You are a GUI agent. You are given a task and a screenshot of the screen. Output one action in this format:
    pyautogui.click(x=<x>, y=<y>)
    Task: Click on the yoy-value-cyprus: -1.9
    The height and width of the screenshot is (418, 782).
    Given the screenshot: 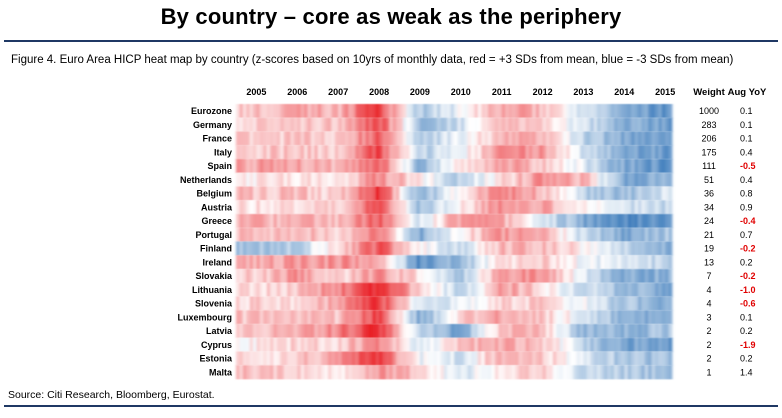 What is the action you would take?
    pyautogui.click(x=748, y=345)
    